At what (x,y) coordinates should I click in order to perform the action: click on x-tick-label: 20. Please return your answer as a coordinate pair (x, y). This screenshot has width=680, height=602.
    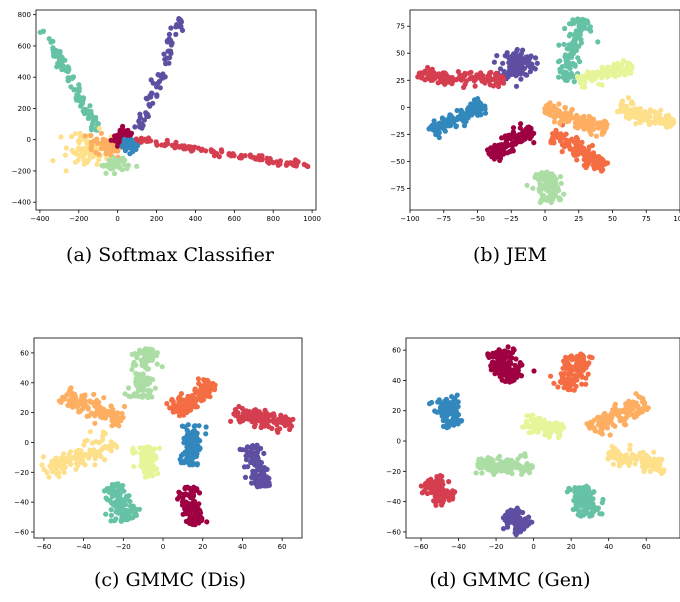
    Looking at the image, I should click on (571, 547).